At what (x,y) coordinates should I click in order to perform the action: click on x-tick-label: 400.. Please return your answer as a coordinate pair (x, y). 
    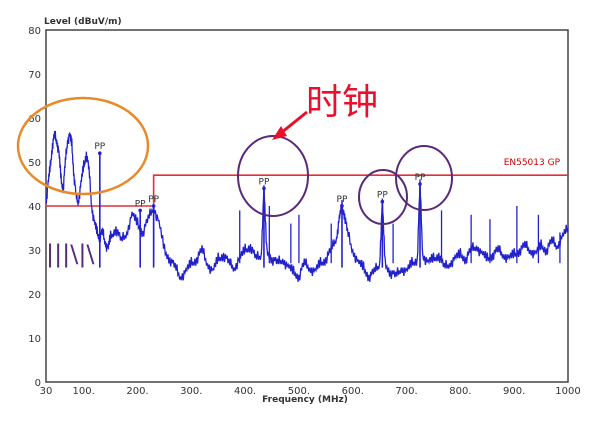
    Looking at the image, I should click on (245, 391).